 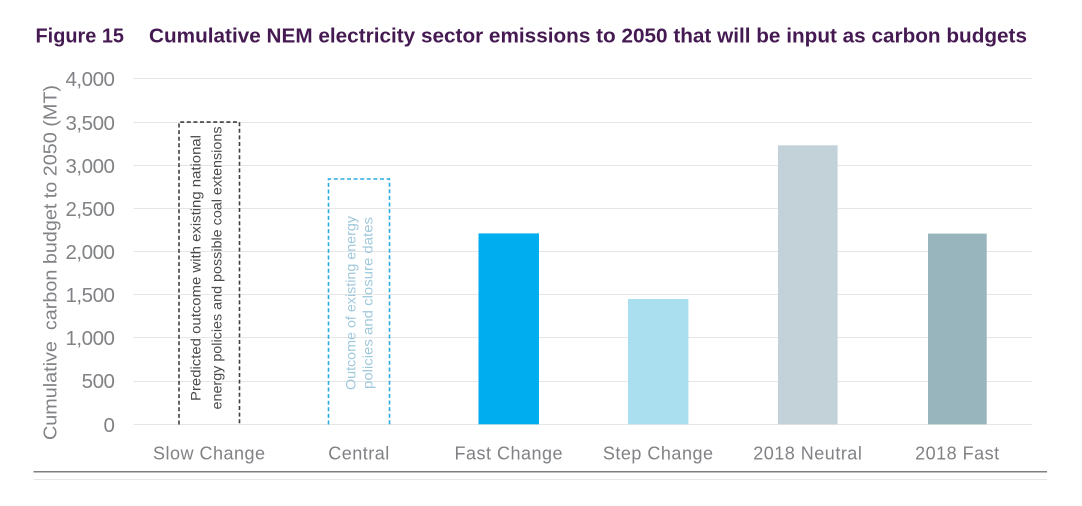 What do you see at coordinates (89, 123) in the screenshot?
I see `svg-text: 3,500` at bounding box center [89, 123].